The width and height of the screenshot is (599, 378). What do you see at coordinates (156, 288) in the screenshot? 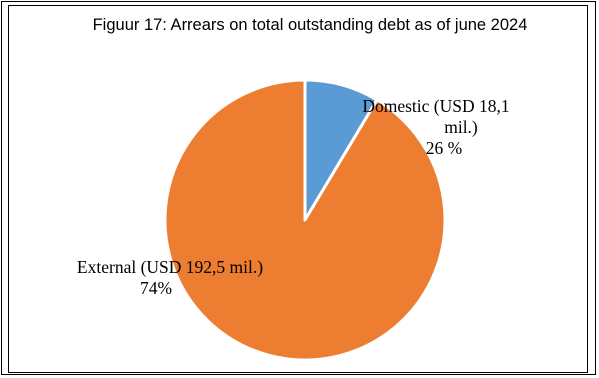
I see `slice-label-external-line2: 74%` at bounding box center [156, 288].